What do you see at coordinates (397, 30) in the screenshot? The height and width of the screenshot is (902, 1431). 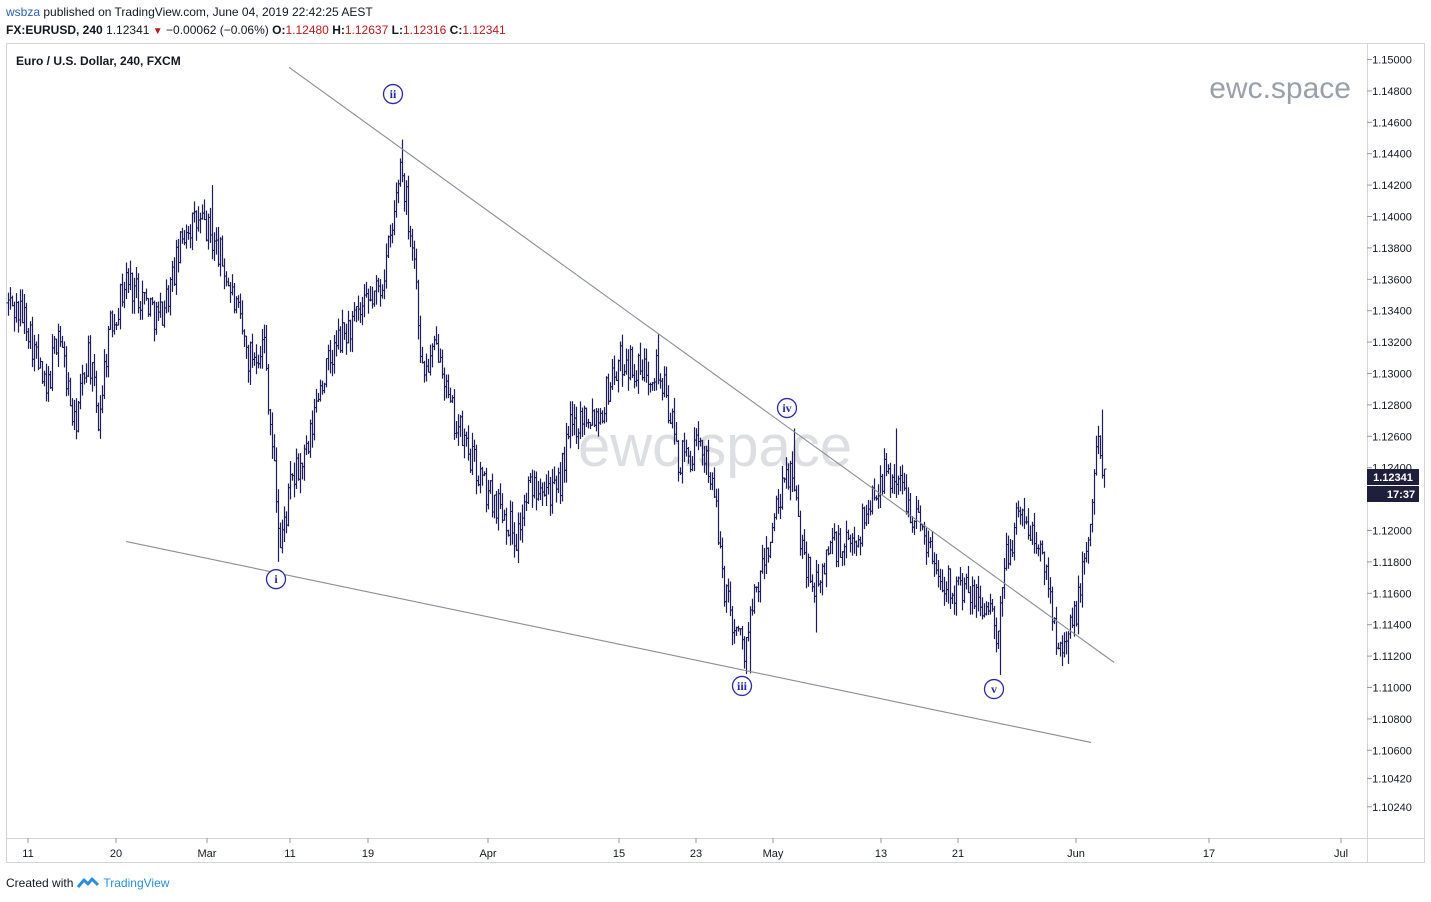 I see `low-label: L:` at bounding box center [397, 30].